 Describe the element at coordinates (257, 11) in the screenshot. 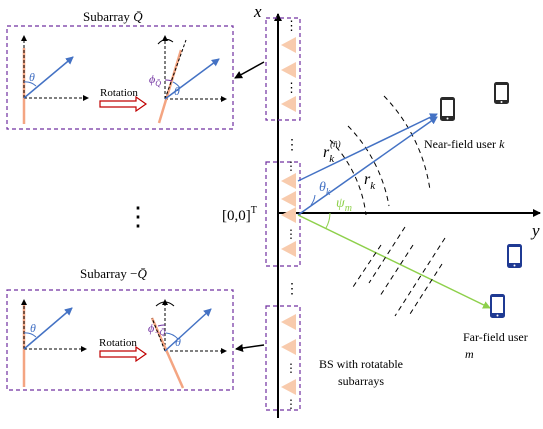

I see `x-axis-label: x` at that location.